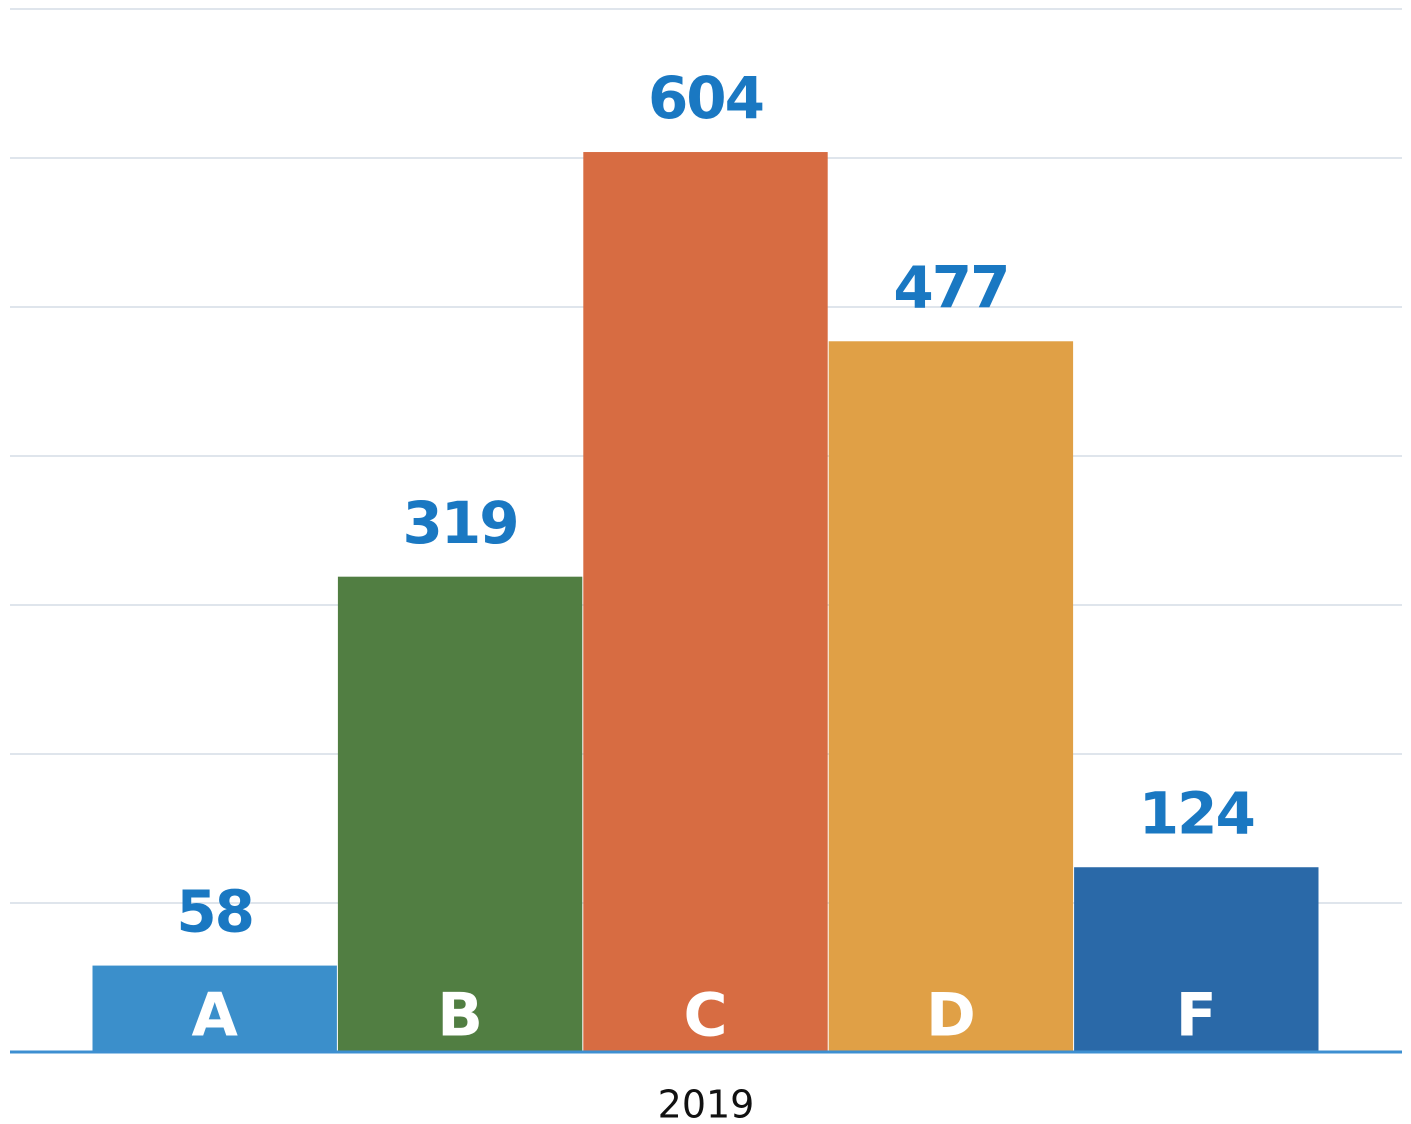  Describe the element at coordinates (1196, 813) in the screenshot. I see `data-label: 124` at that location.